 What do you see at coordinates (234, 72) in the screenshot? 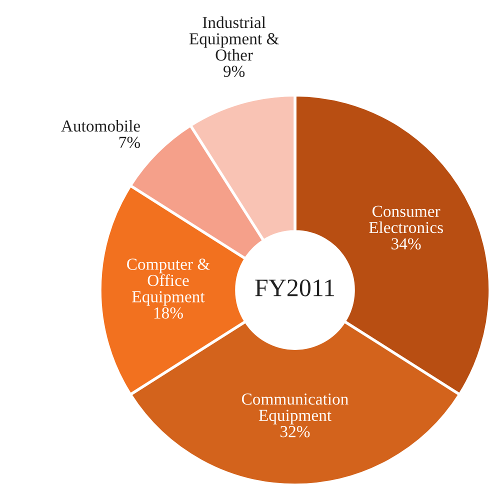
I see `data-label: 9%` at bounding box center [234, 72].